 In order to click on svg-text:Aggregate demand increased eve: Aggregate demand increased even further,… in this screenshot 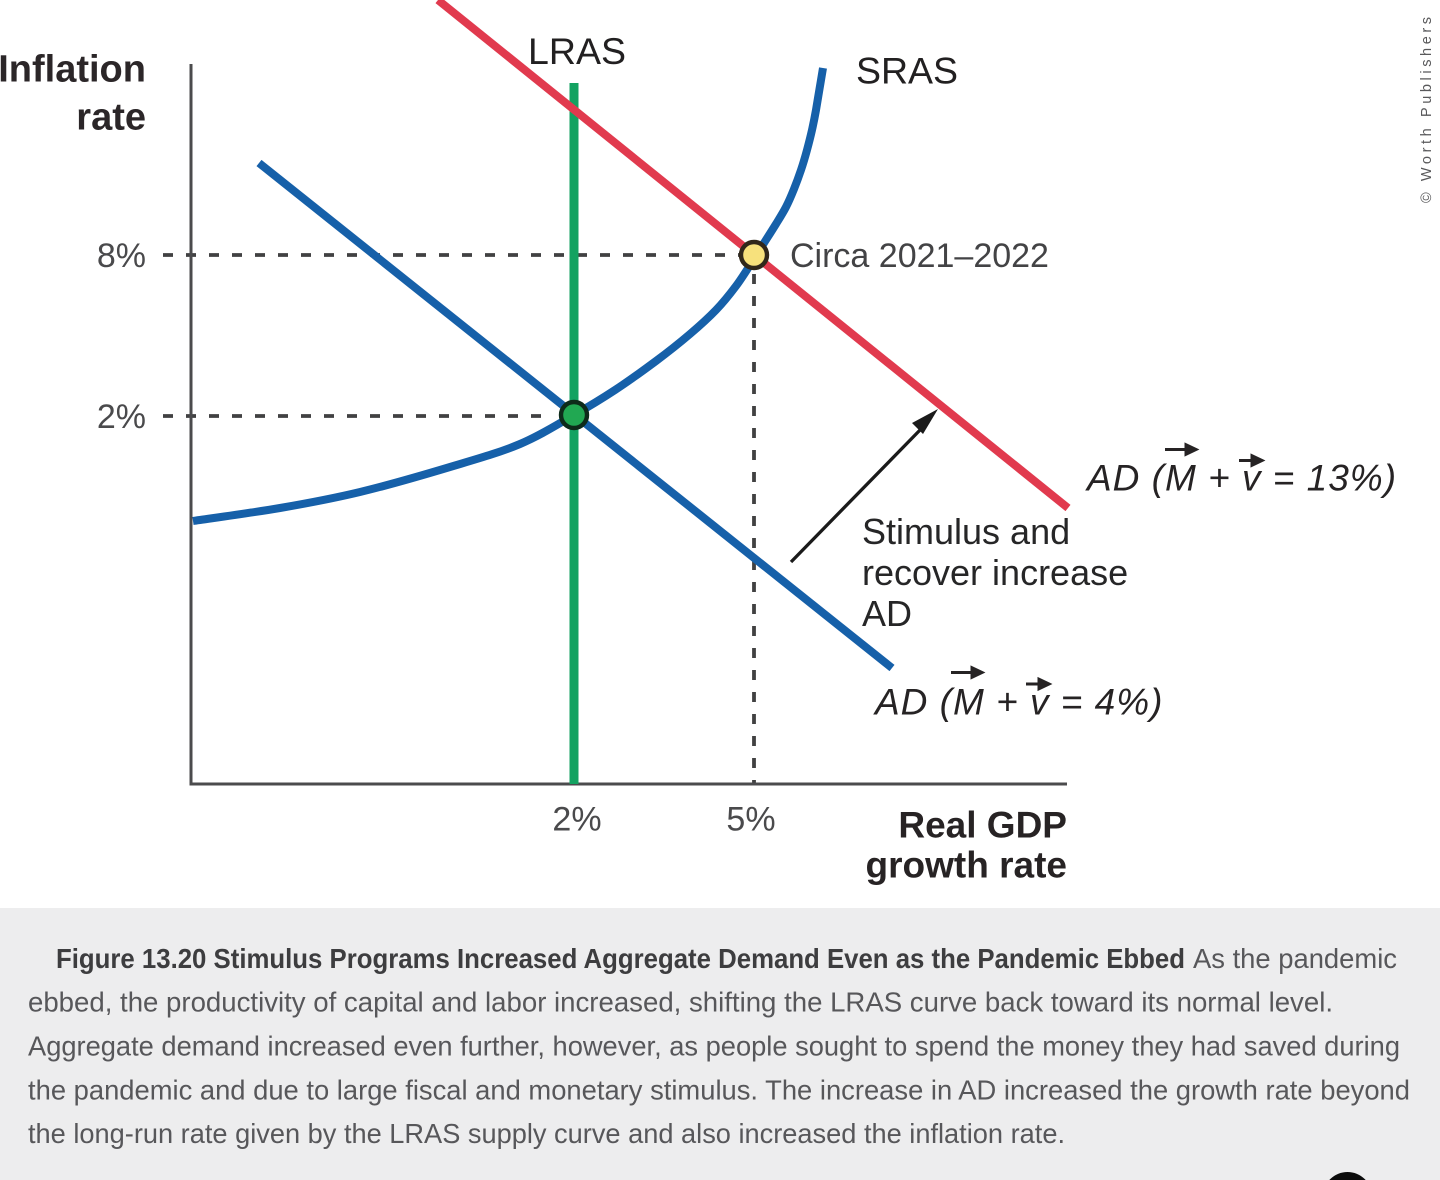, I will do `click(714, 1046)`.